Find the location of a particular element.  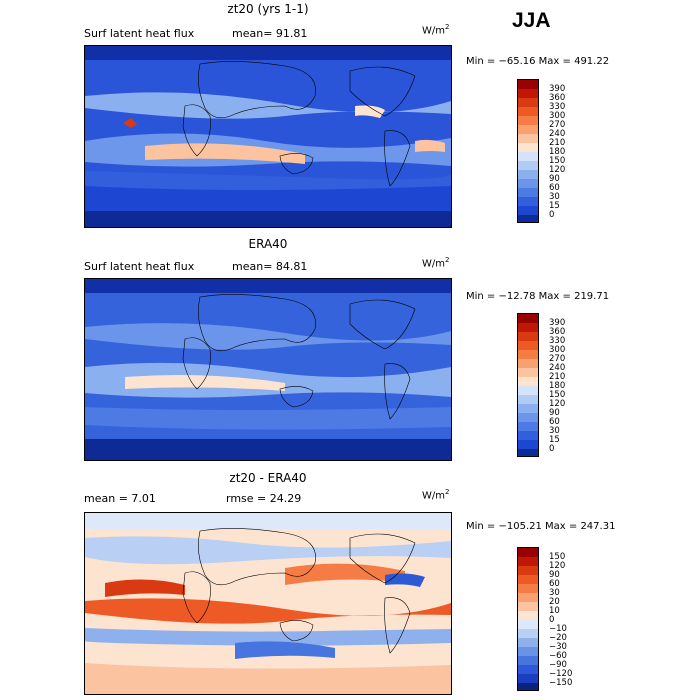

panel-1-min-max: Min = −65.16 Max = 491.22 is located at coordinates (538, 61).